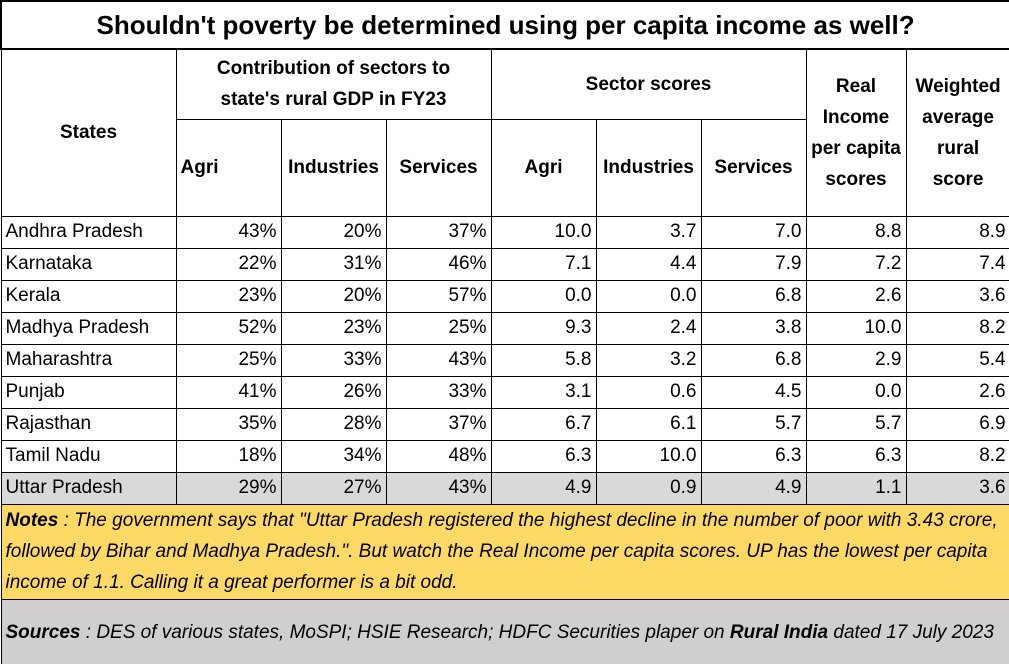 Image resolution: width=1009 pixels, height=664 pixels. What do you see at coordinates (648, 296) in the screenshot?
I see `cell: 0.0` at bounding box center [648, 296].